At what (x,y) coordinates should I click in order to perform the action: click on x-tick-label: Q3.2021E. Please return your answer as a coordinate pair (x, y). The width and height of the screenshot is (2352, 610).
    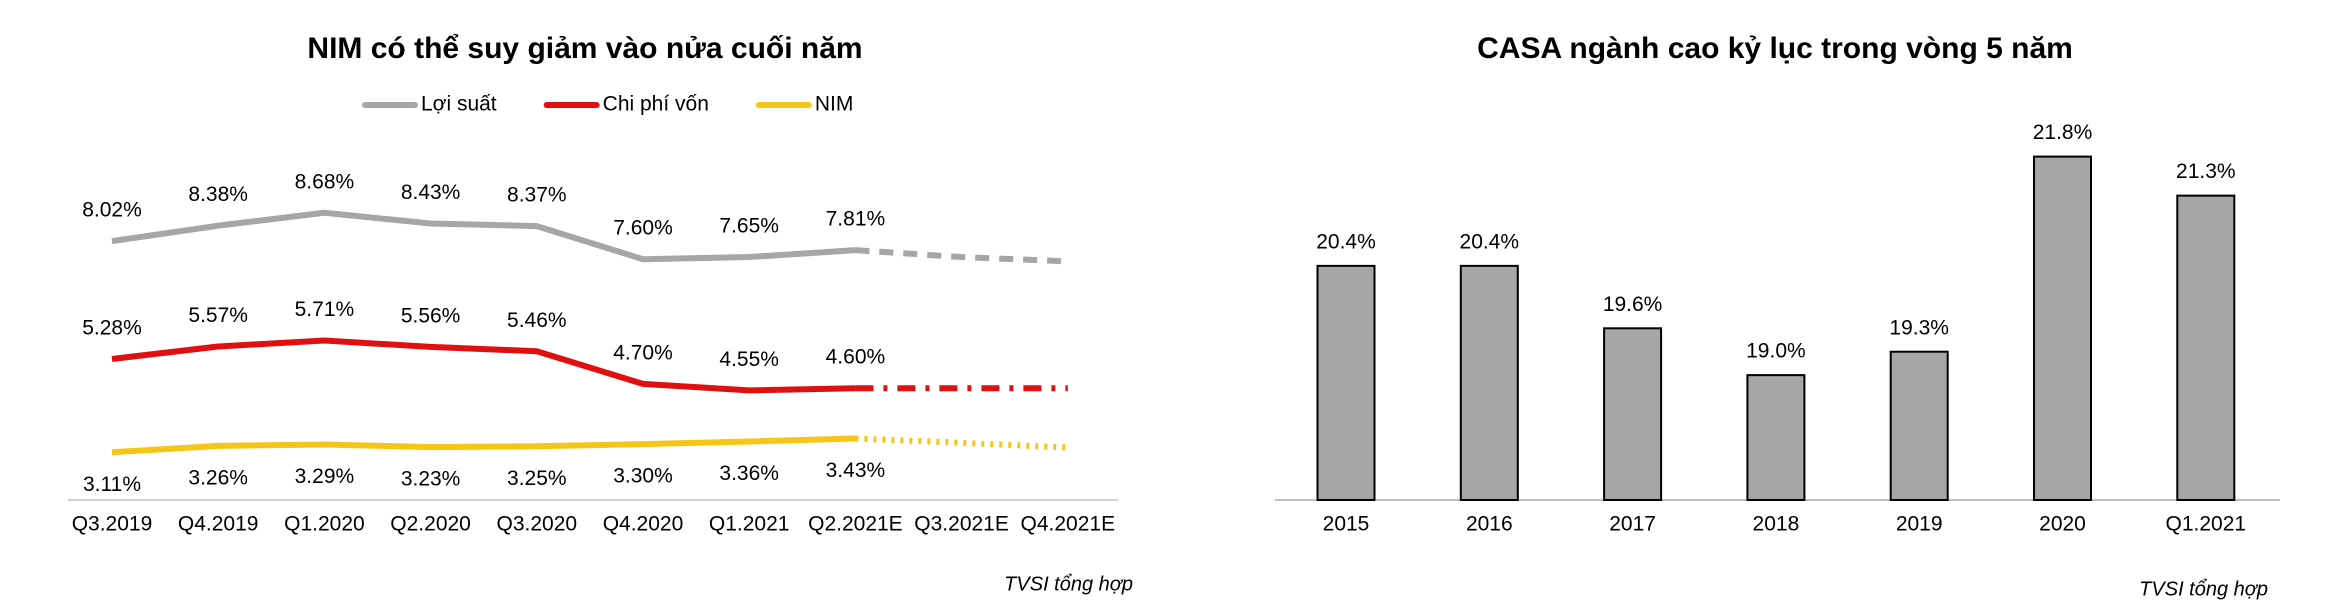
    Looking at the image, I should click on (961, 524).